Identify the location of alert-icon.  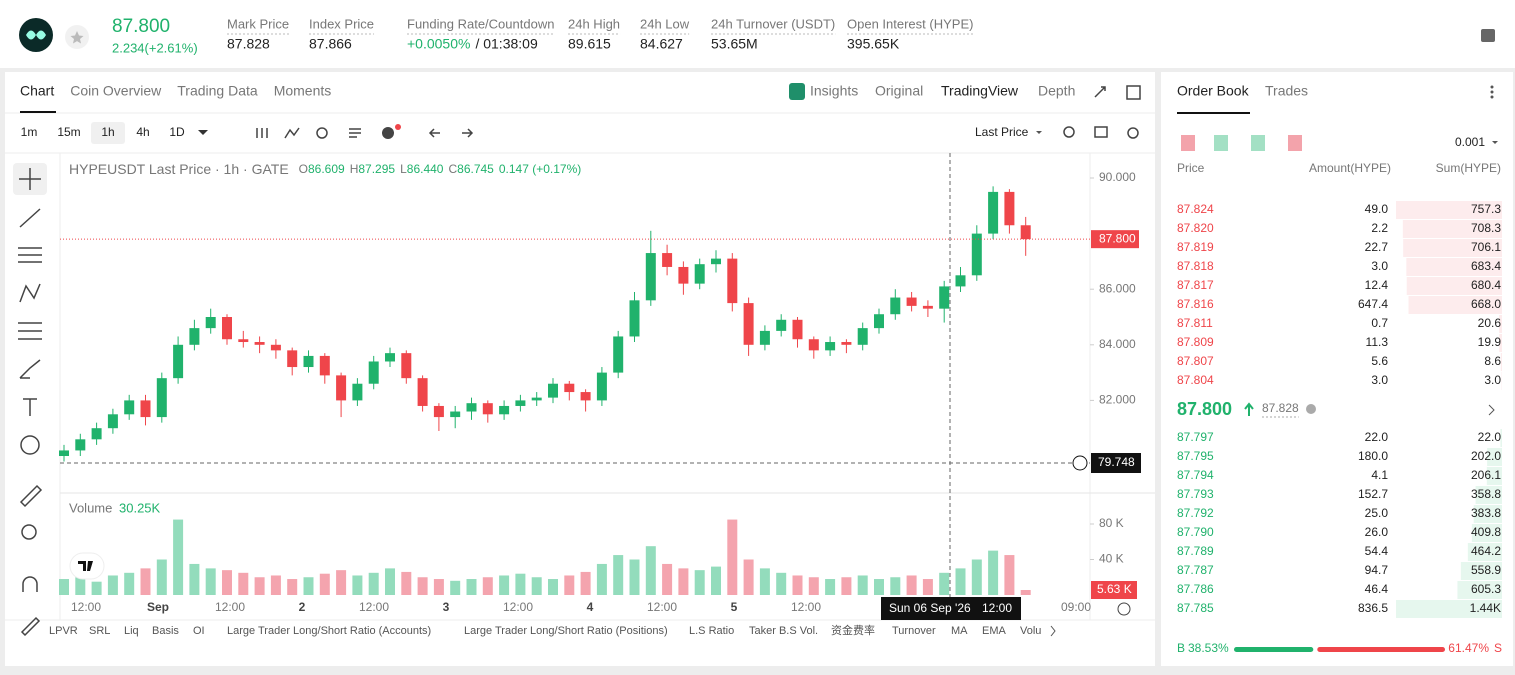
(388, 133).